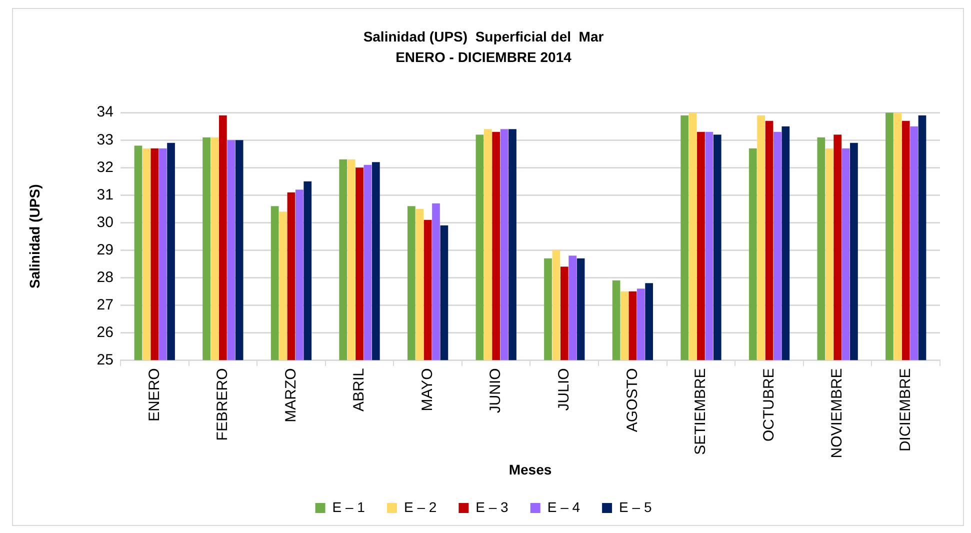 This screenshot has width=971, height=533. I want to click on x-tick-label: MARZO, so click(291, 395).